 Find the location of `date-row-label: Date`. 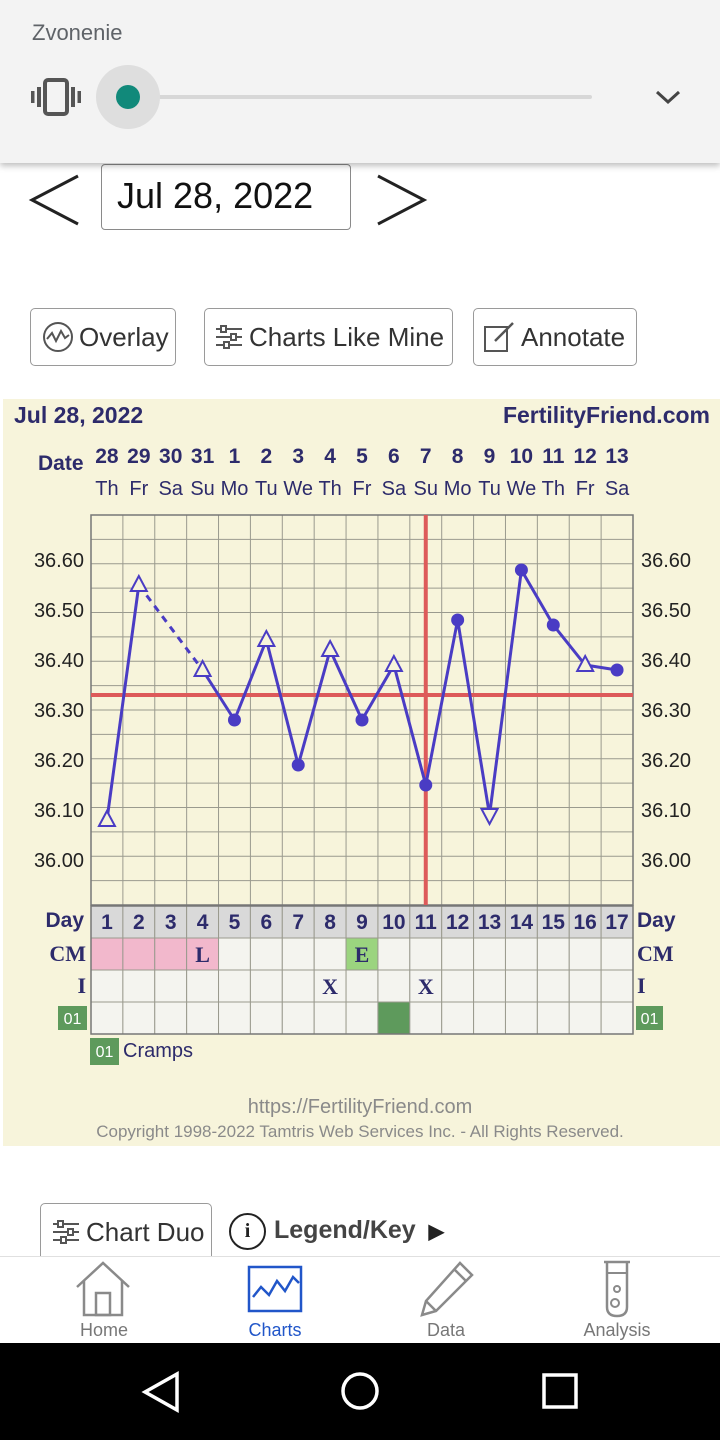

date-row-label: Date is located at coordinates (61, 463).